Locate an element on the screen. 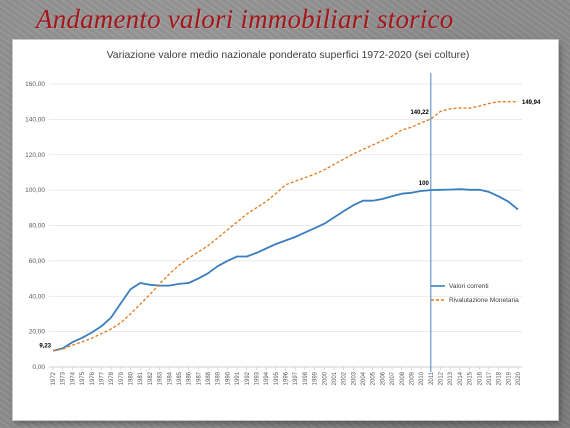 Image resolution: width=570 pixels, height=428 pixels. y-tick-label: 120,00 is located at coordinates (35, 155).